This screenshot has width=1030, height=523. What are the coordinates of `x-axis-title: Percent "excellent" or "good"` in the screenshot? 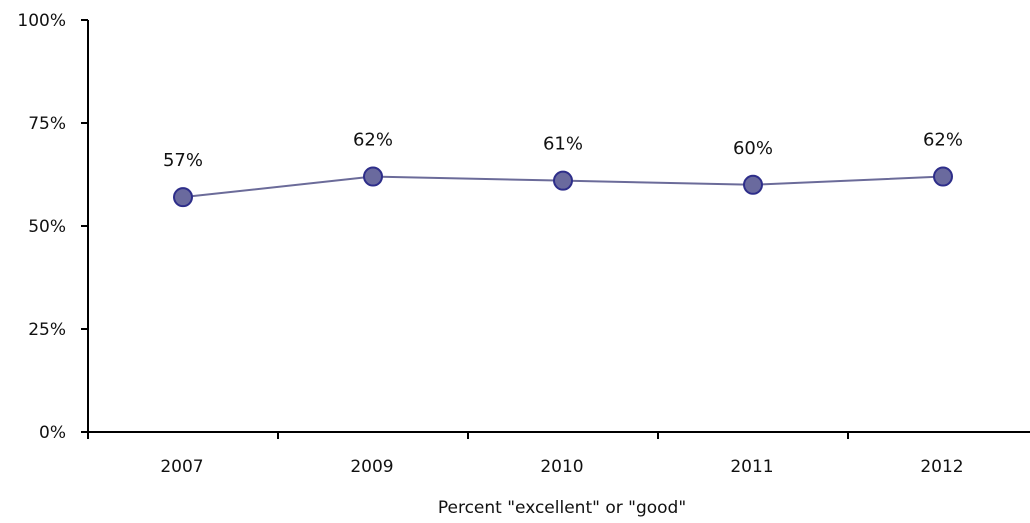 It's located at (562, 508).